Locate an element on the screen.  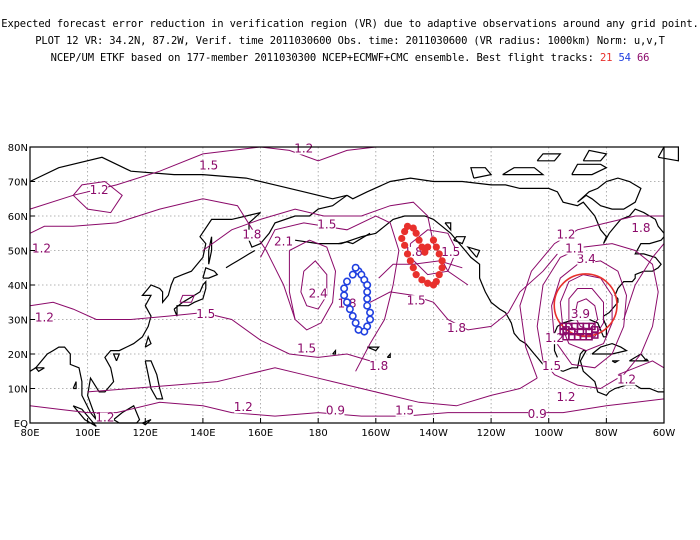
track-66-label: 66 is located at coordinates (643, 58).